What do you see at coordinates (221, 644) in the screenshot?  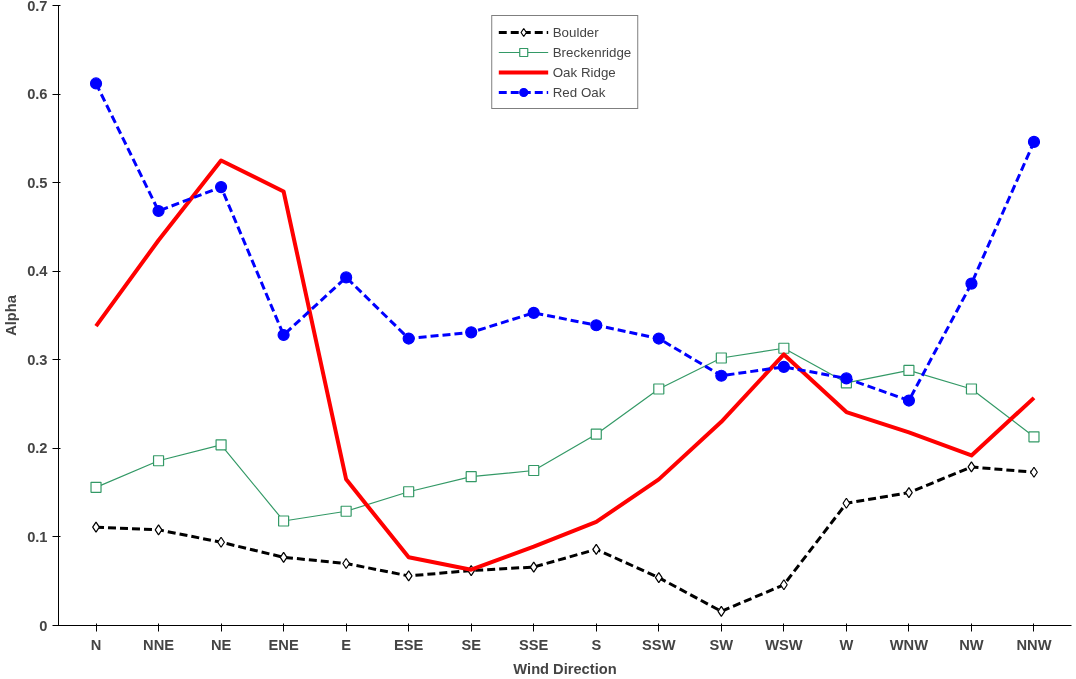 I see `x-tick-label: NE` at bounding box center [221, 644].